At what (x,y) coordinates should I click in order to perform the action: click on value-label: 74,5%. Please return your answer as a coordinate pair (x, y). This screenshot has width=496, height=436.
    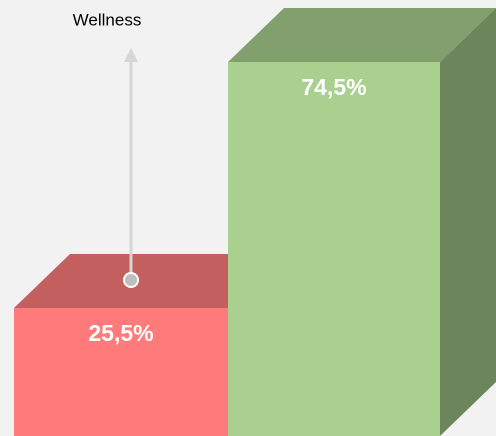
    Looking at the image, I should click on (333, 87).